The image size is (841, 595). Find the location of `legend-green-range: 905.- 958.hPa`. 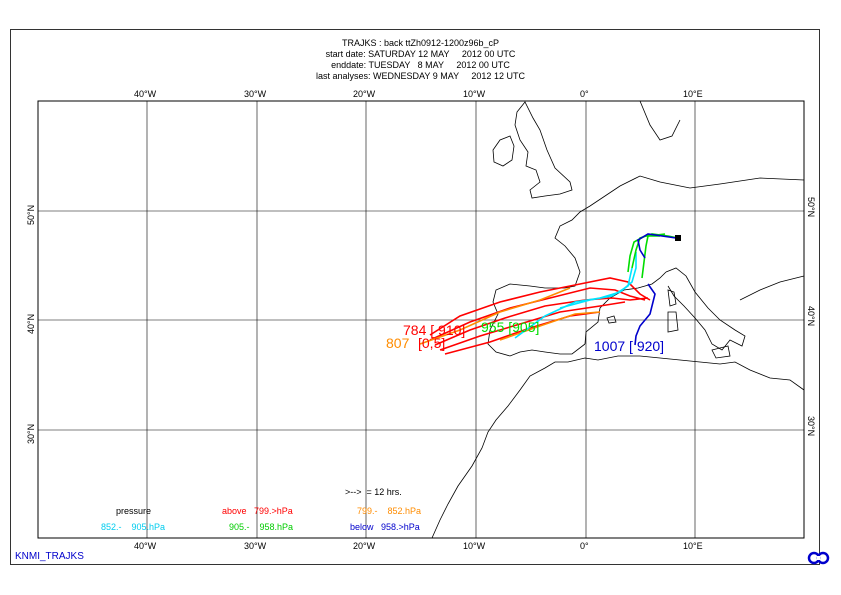

legend-green-range: 905.- 958.hPa is located at coordinates (261, 527).